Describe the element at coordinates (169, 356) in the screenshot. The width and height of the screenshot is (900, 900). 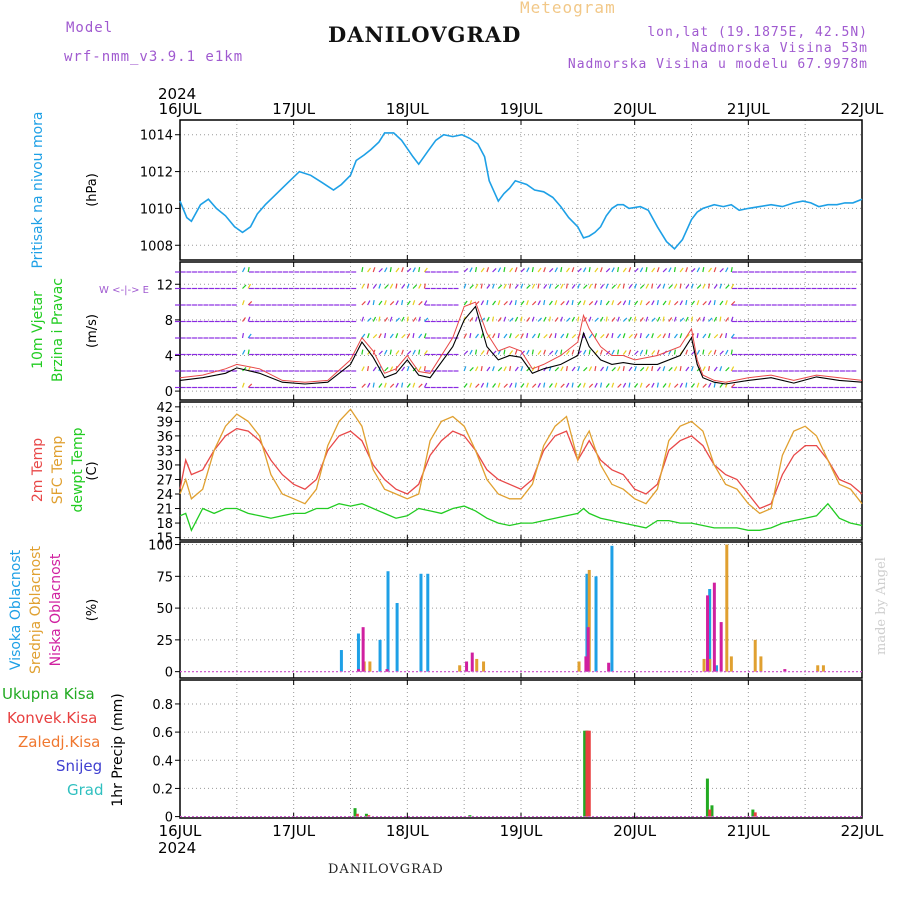
I see `y-tick-label: 4` at that location.